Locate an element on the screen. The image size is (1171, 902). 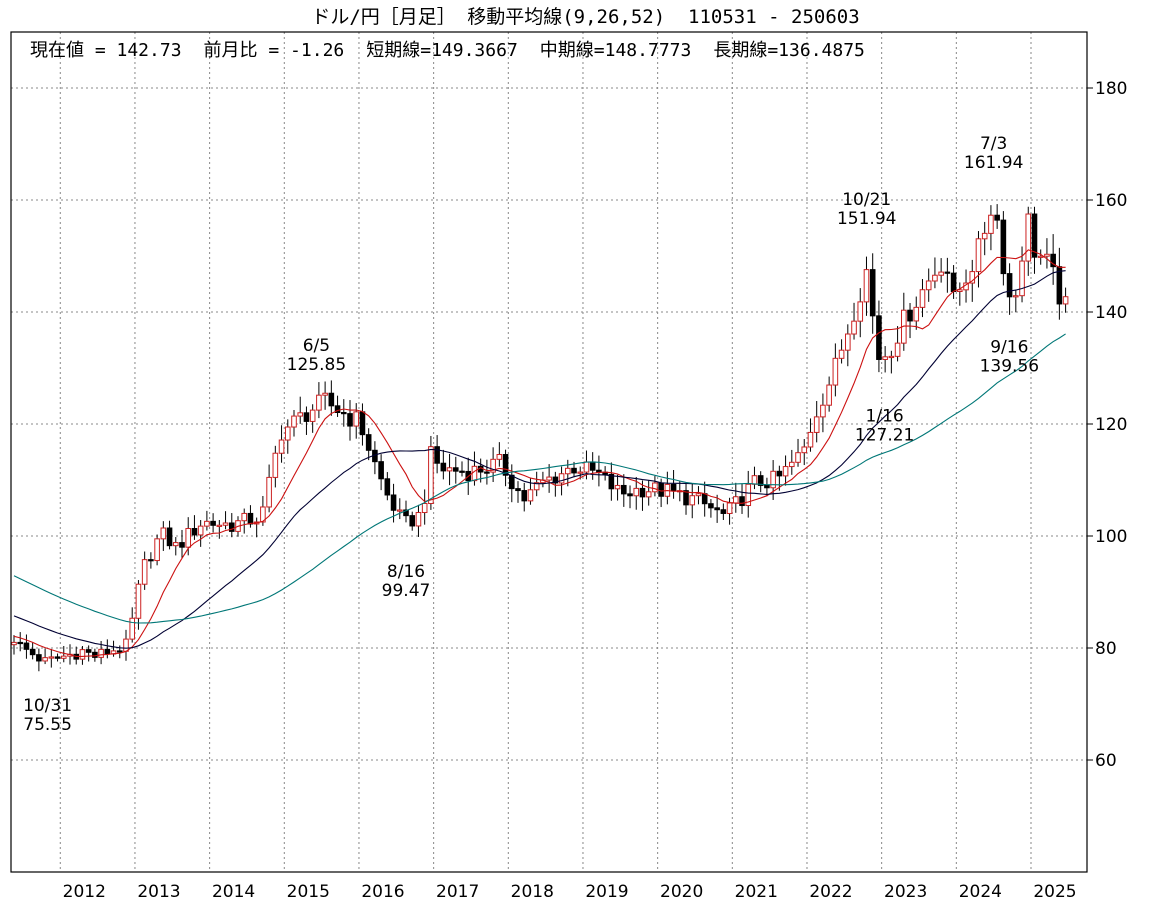
x-tick-label-2015: 2015 is located at coordinates (308, 892).